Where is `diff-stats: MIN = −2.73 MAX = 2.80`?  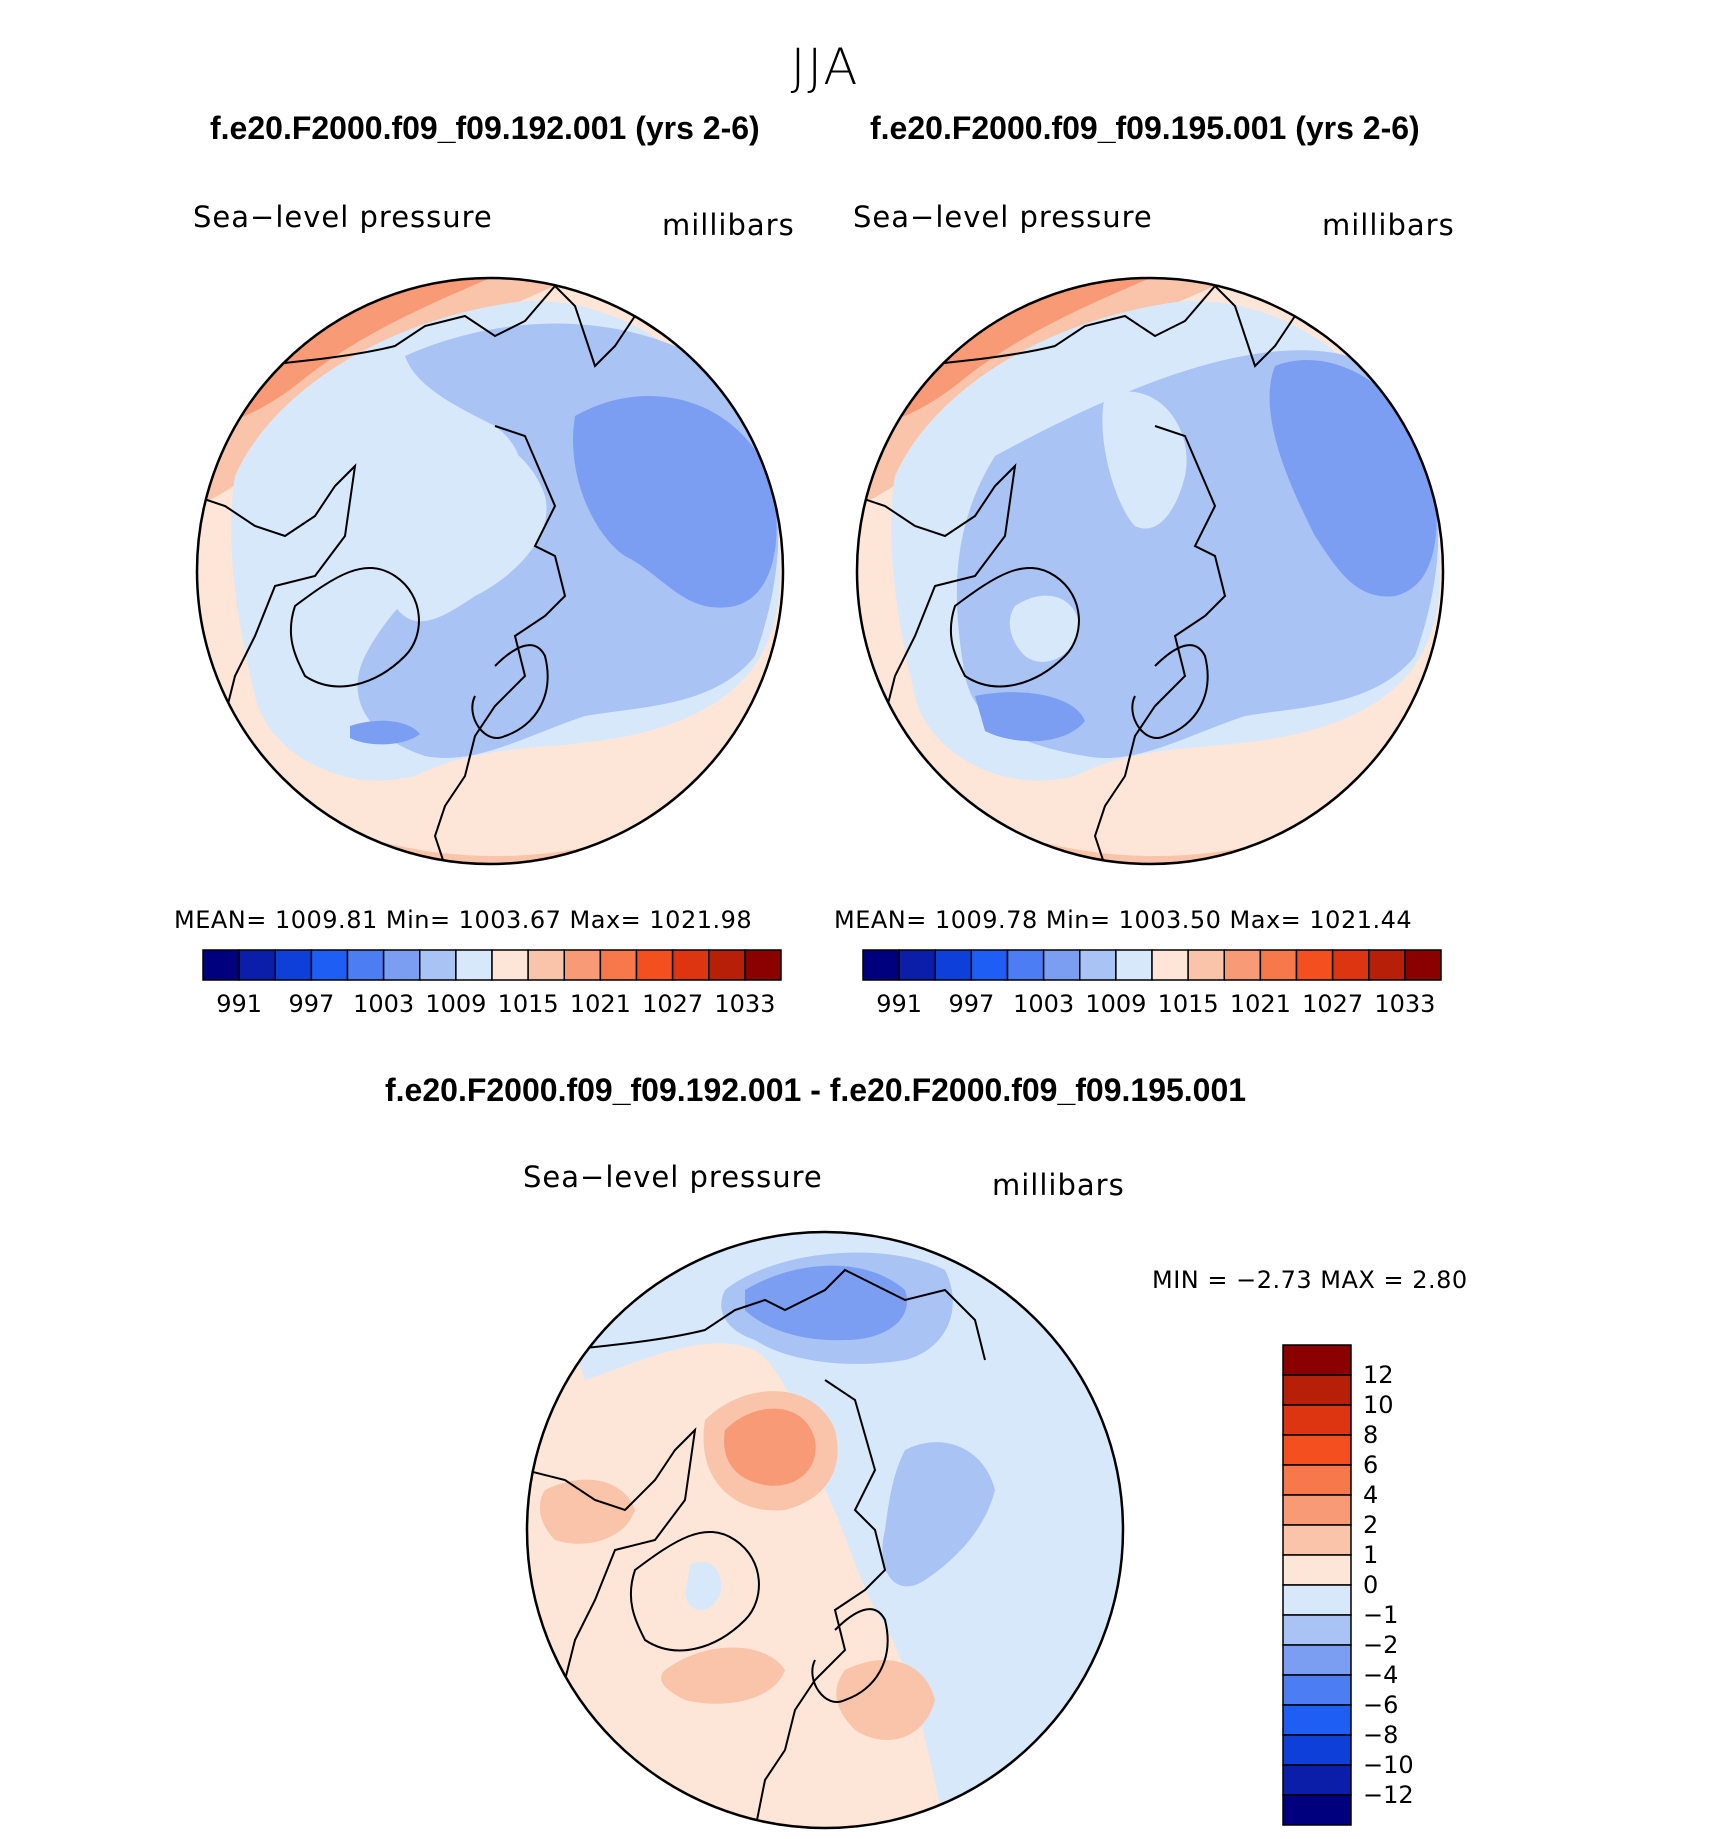 diff-stats: MIN = −2.73 MAX = 2.80 is located at coordinates (1310, 1280).